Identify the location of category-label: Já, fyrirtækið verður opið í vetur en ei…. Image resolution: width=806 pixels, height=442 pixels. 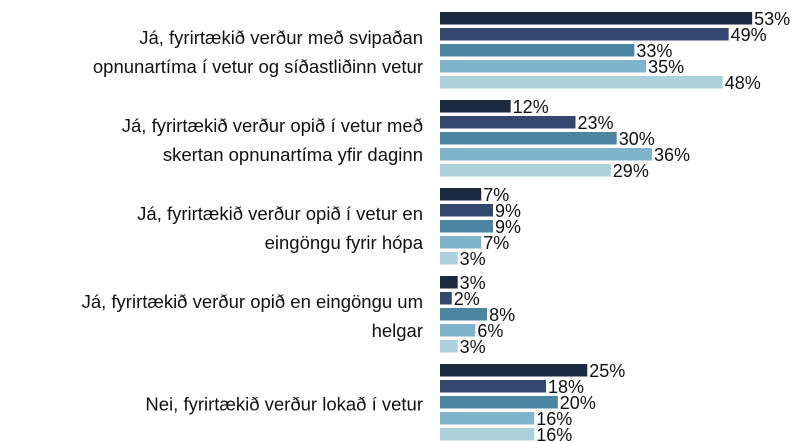
(280, 228).